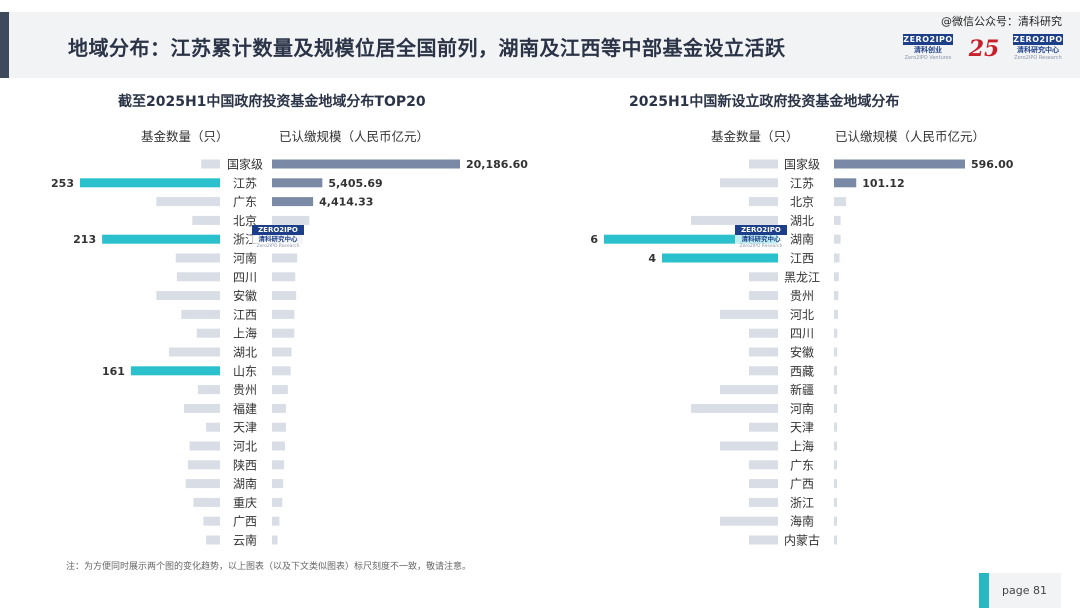 This screenshot has width=1080, height=608. Describe the element at coordinates (245, 164) in the screenshot. I see `category-label: 国家级` at that location.